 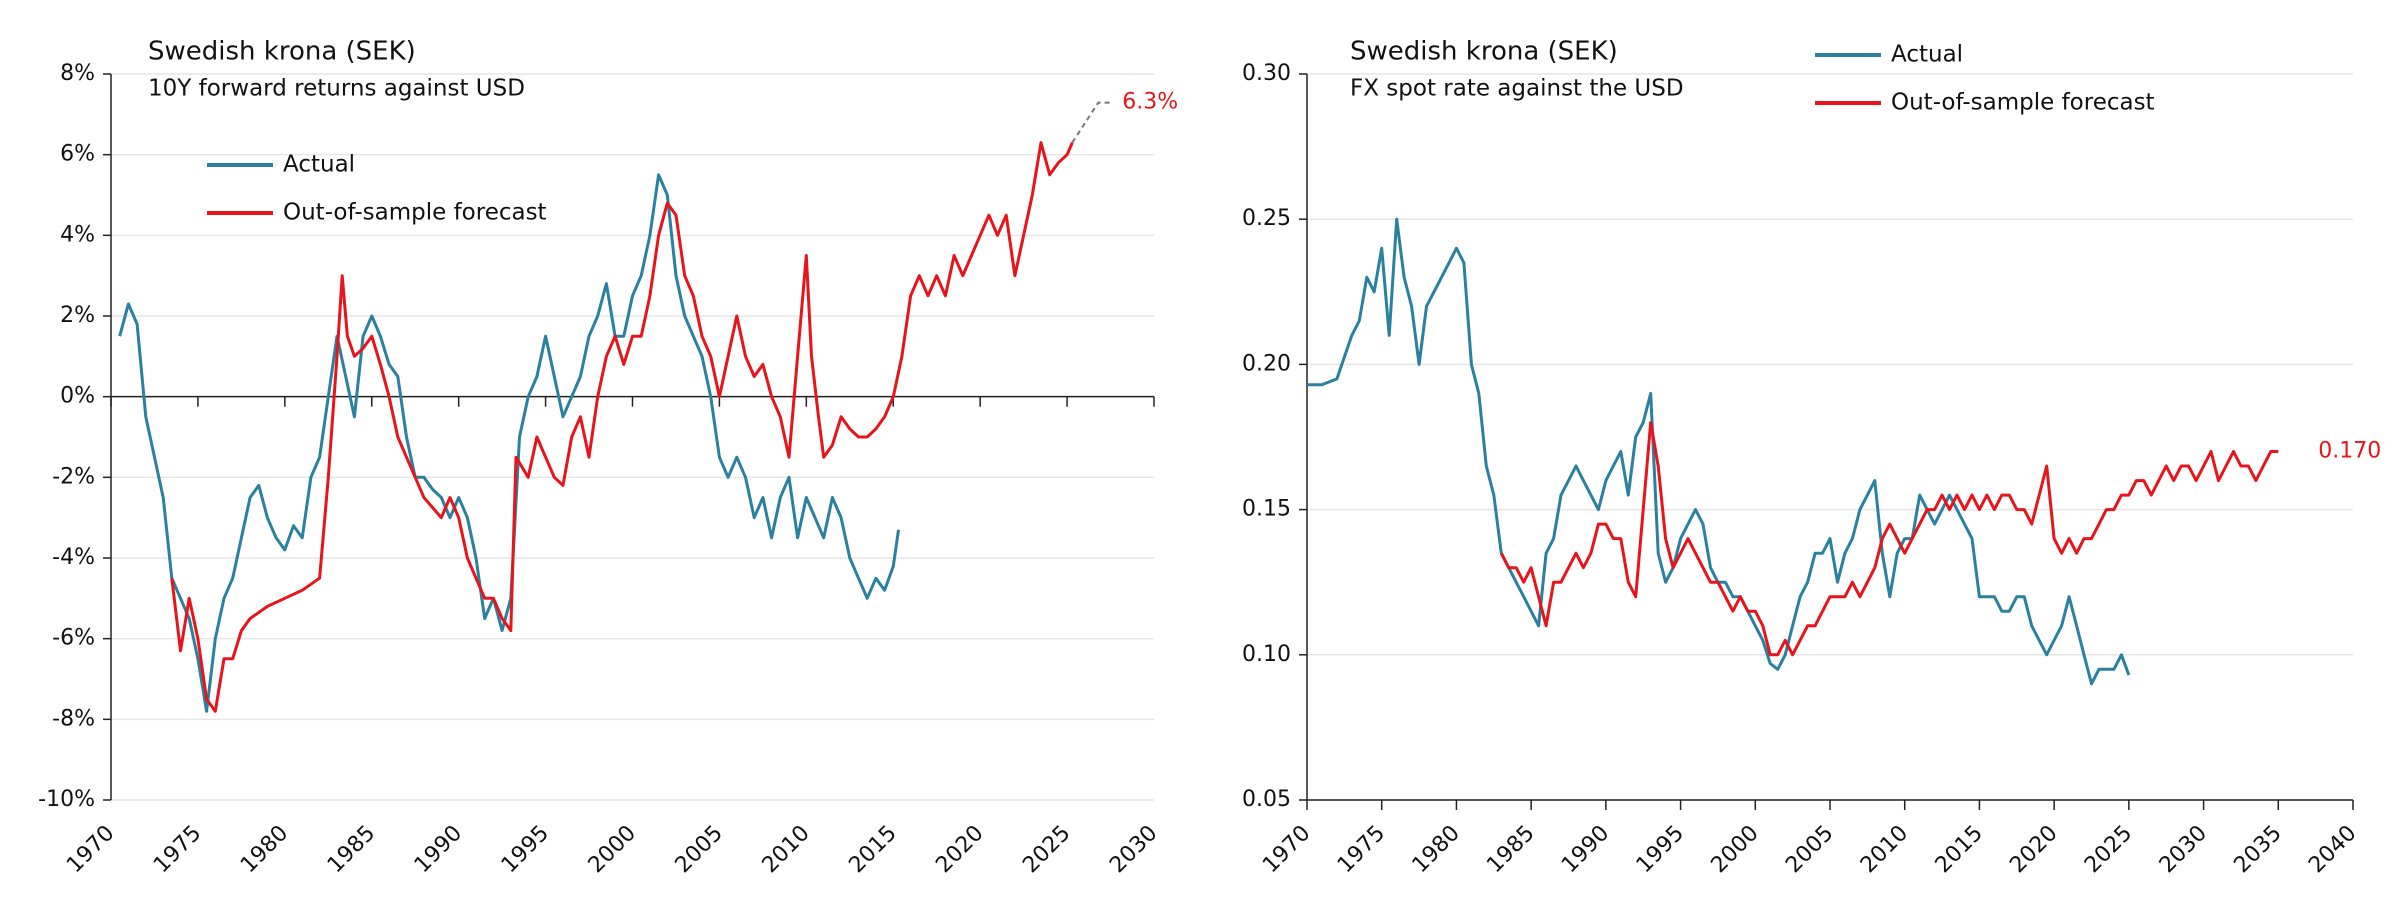 I want to click on y-tick-label: 6%, so click(x=77, y=154).